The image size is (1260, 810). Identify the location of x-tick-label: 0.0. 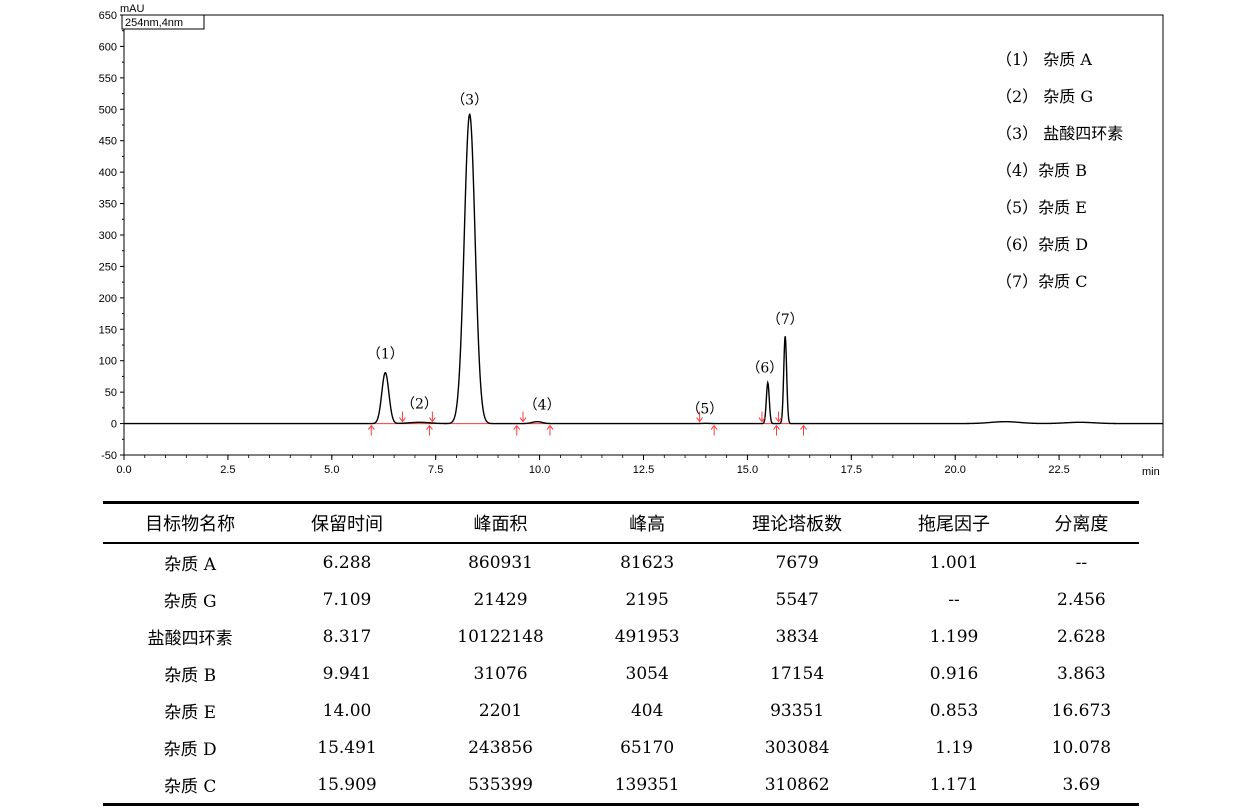
(123, 470).